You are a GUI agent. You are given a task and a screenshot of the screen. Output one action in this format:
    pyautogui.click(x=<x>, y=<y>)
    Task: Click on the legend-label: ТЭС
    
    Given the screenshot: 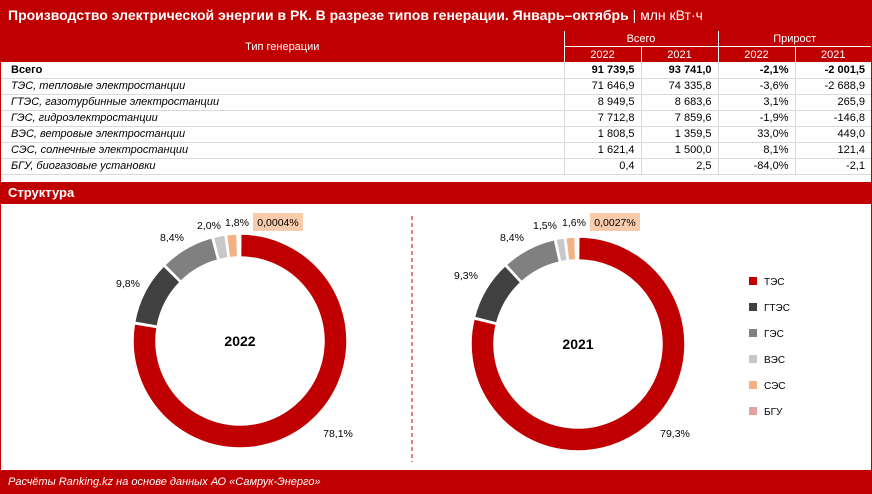 What is the action you would take?
    pyautogui.click(x=774, y=282)
    